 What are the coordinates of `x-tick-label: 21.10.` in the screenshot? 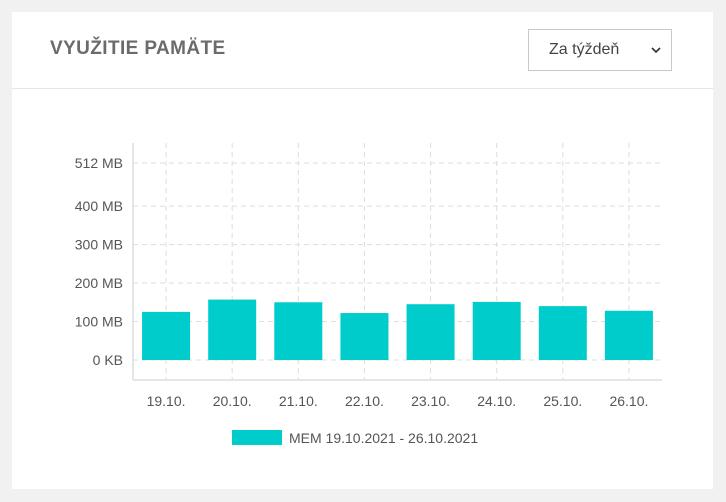 It's located at (298, 401).